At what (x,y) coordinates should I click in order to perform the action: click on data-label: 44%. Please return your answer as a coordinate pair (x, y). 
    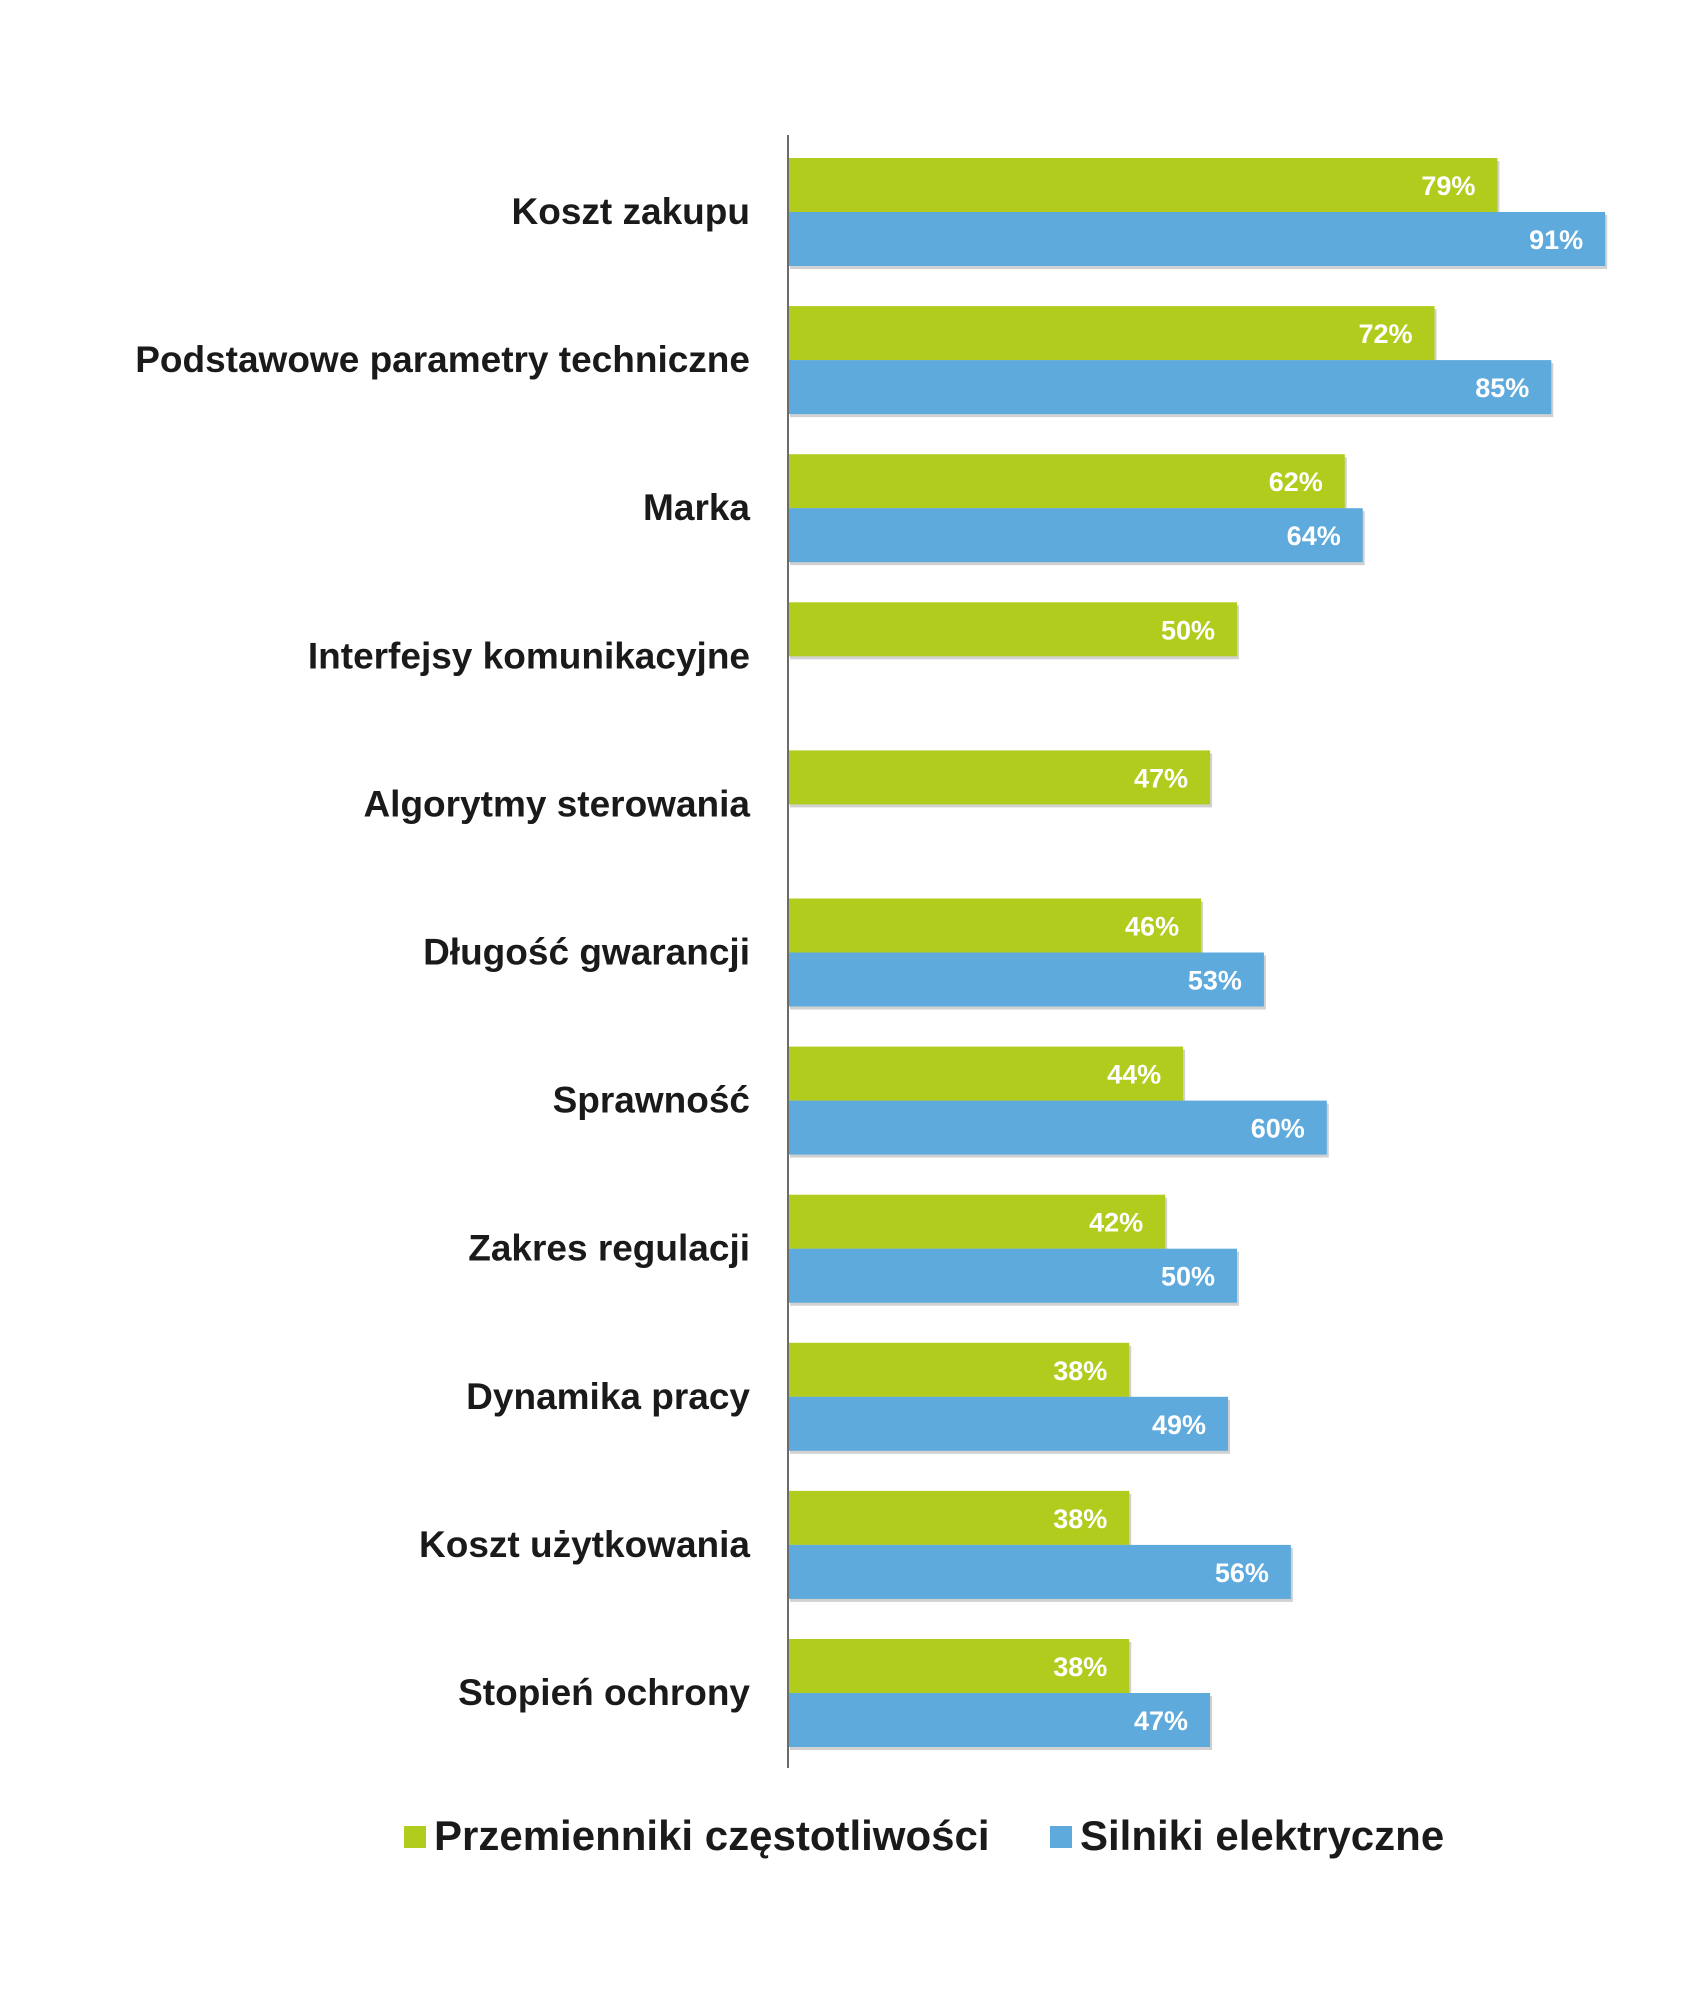
    Looking at the image, I should click on (1134, 1075).